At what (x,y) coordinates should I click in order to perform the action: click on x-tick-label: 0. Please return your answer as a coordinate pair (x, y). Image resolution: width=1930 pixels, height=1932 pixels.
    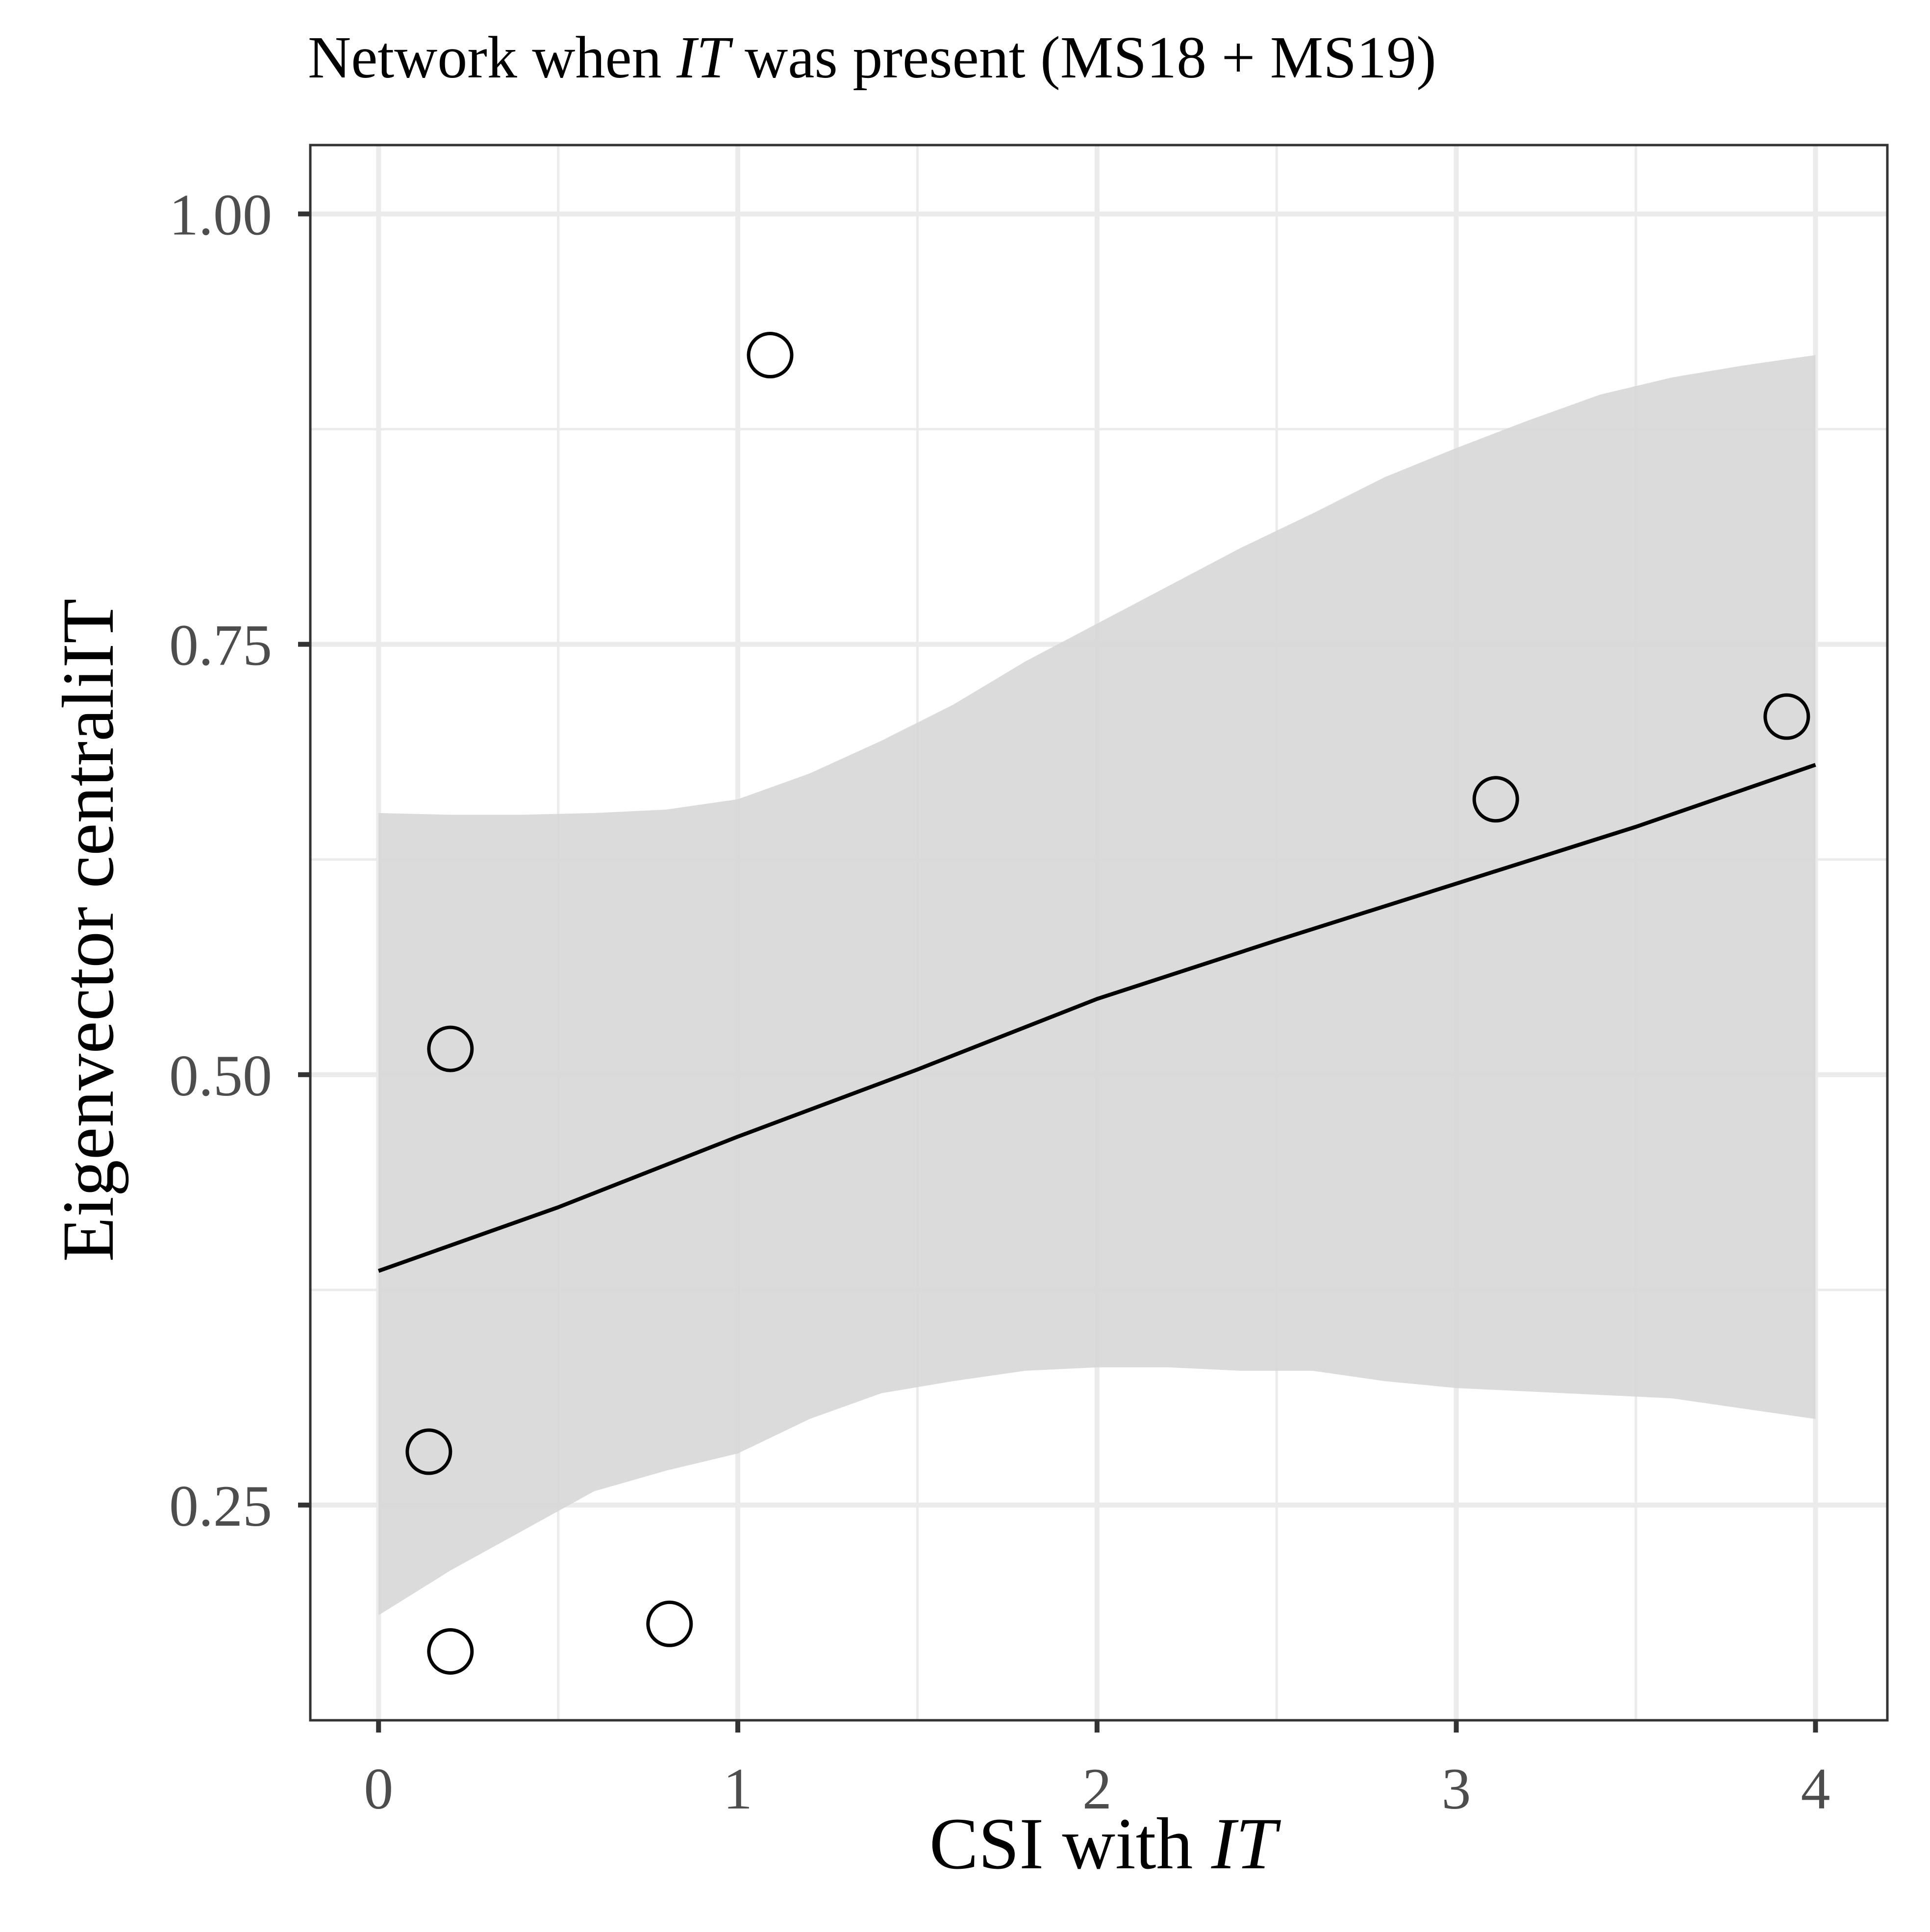
    Looking at the image, I should click on (378, 1788).